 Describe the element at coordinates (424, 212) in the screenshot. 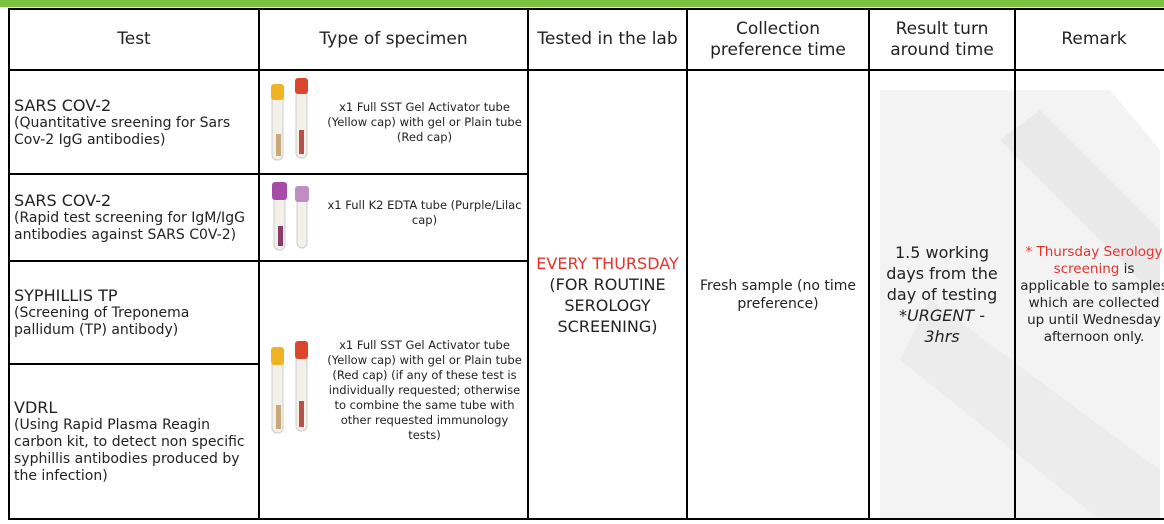

I see `specimen-text: x1 Full K2 EDTA tube (Purple/Lilac cap)` at that location.